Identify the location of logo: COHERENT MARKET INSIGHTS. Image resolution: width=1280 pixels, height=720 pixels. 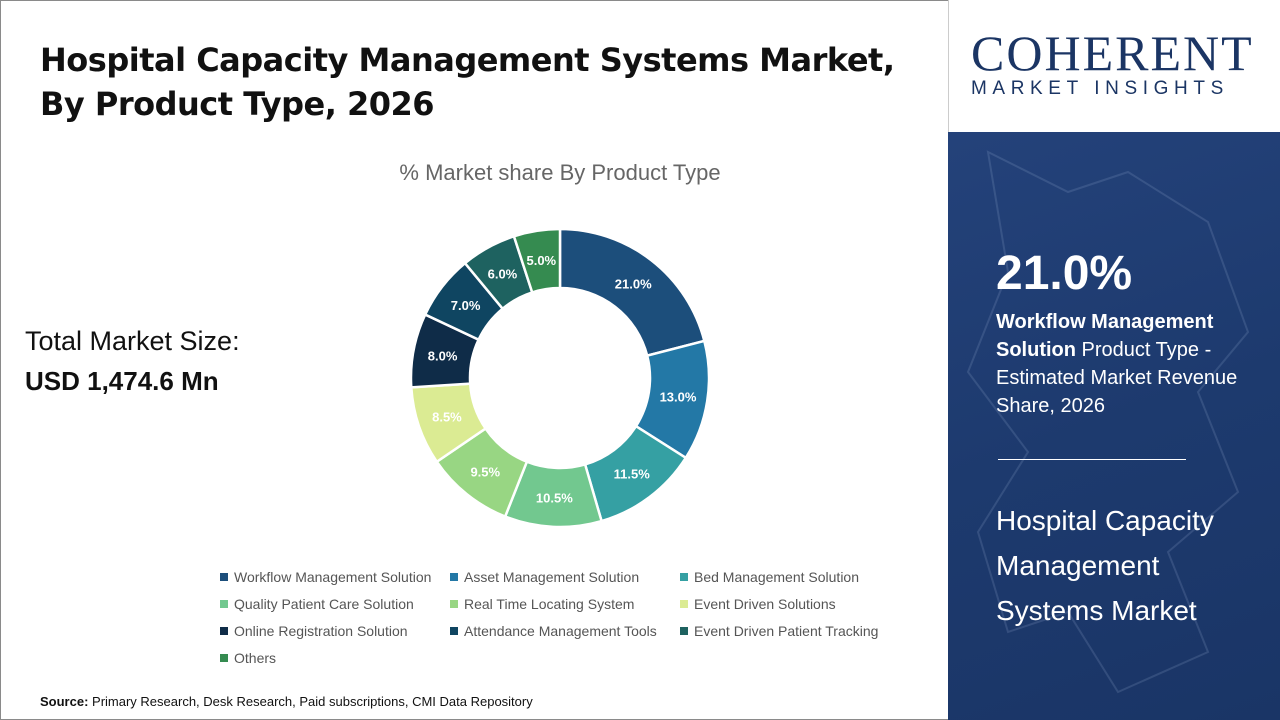
(1114, 66).